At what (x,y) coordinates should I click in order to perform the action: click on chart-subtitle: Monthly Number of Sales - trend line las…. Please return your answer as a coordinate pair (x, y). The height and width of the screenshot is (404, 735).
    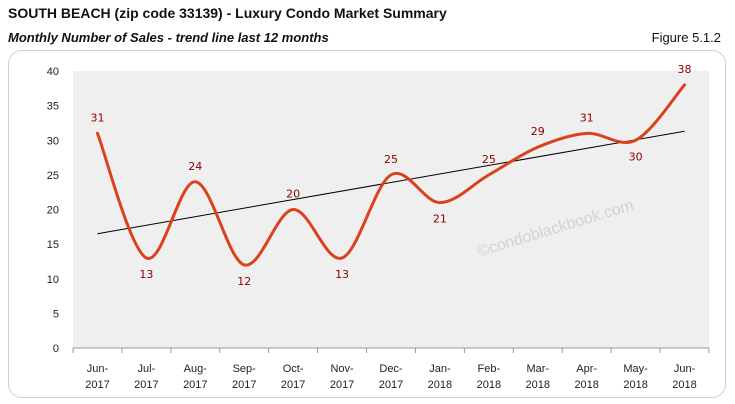
    Looking at the image, I should click on (168, 37).